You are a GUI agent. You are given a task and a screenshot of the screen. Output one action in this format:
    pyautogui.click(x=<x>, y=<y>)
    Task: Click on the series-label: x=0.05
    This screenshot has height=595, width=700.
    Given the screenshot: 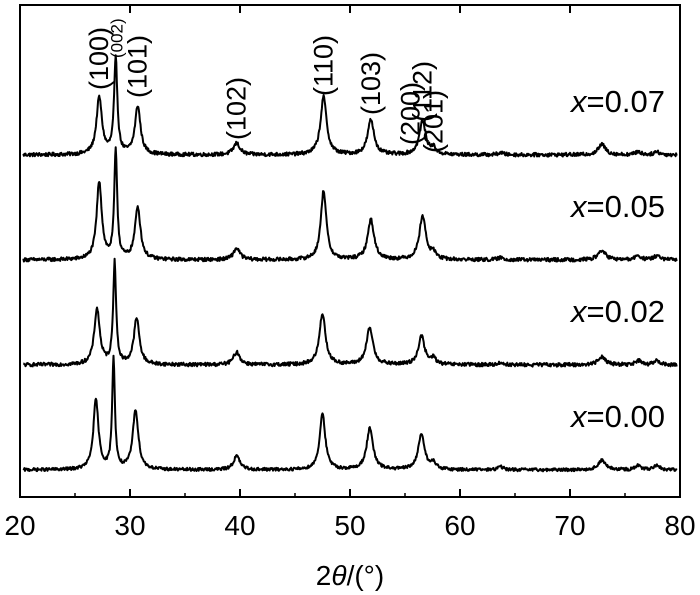 What is the action you would take?
    pyautogui.click(x=617, y=206)
    